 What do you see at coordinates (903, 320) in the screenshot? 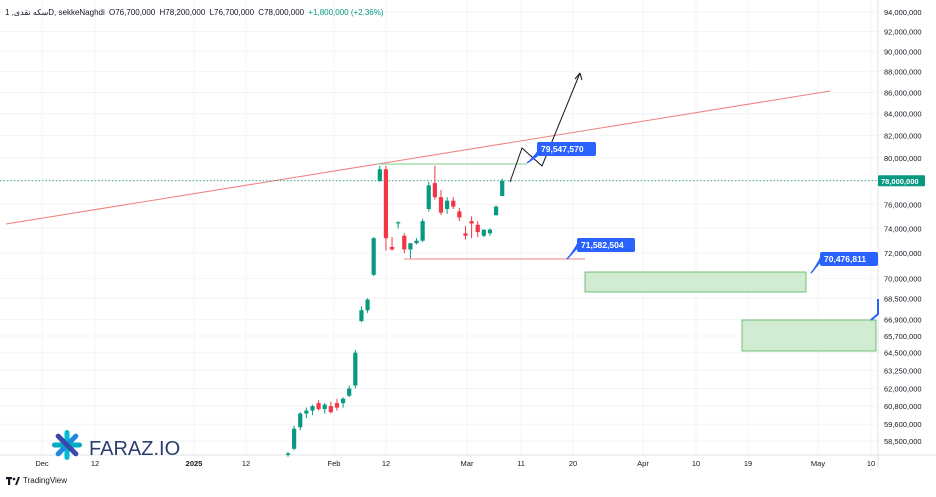
I see `y-tick-label: 66,900,000` at bounding box center [903, 320].